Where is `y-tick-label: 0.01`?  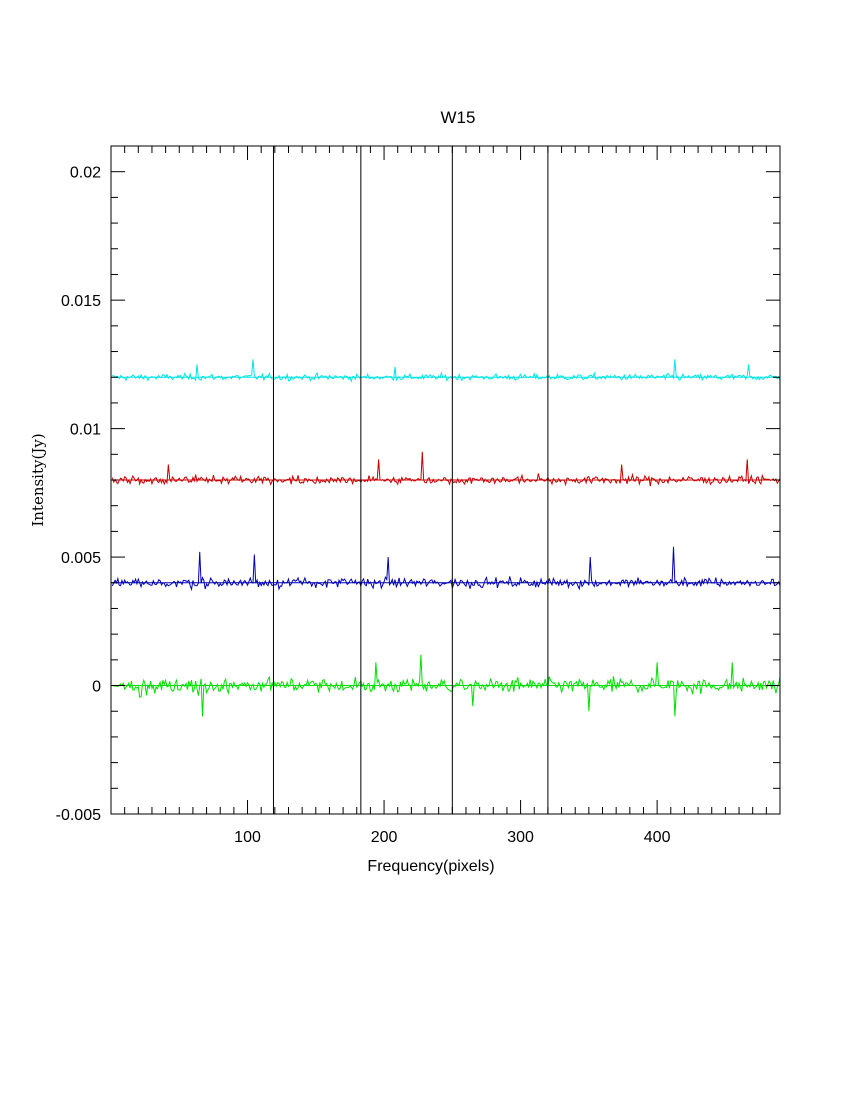 y-tick-label: 0.01 is located at coordinates (85, 430).